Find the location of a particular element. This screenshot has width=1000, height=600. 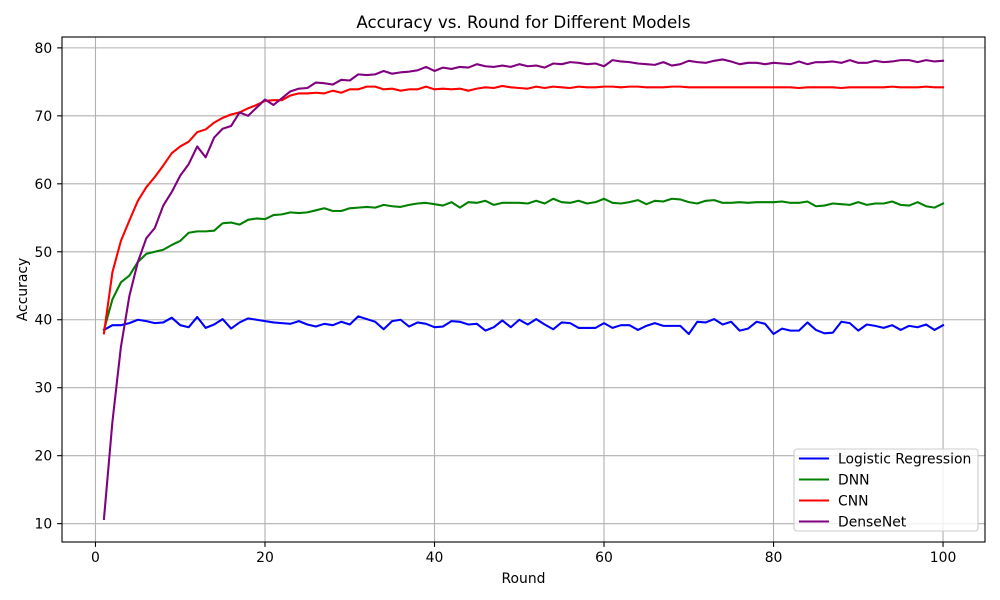

y-tick-label: 20 is located at coordinates (44, 457).